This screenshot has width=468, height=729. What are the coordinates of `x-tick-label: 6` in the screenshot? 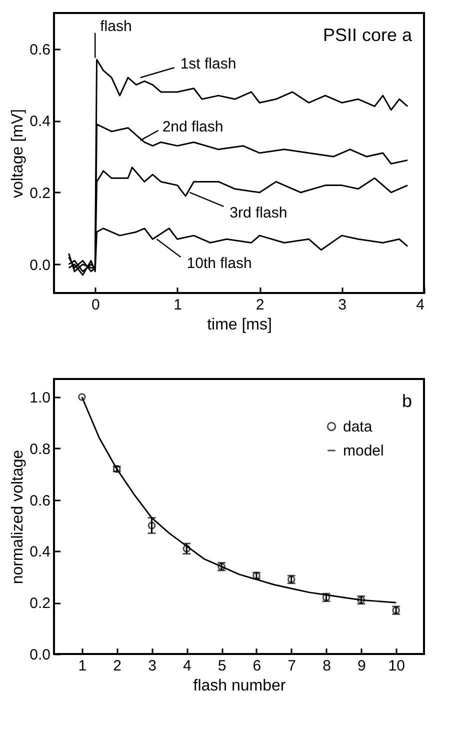 It's located at (257, 666).